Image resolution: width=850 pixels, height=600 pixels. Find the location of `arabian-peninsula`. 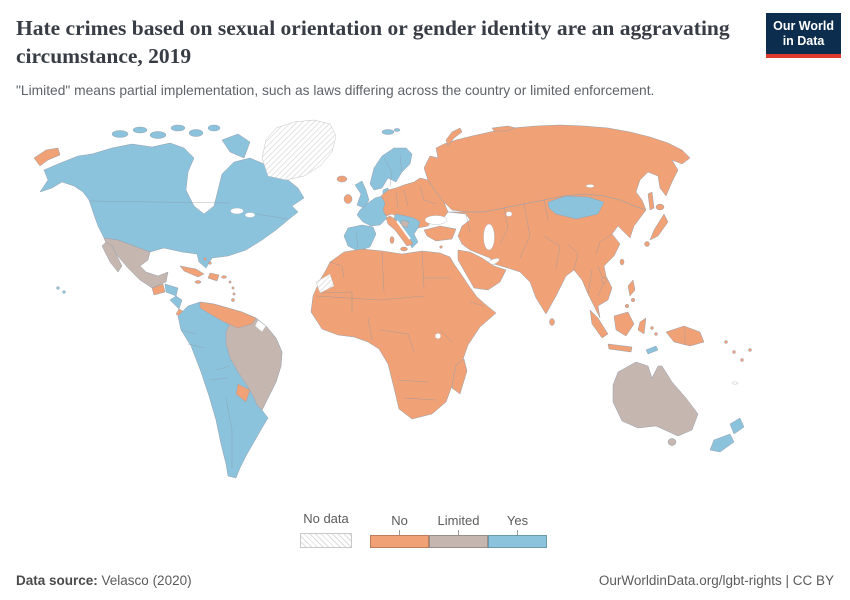

arabian-peninsula is located at coordinates (482, 270).